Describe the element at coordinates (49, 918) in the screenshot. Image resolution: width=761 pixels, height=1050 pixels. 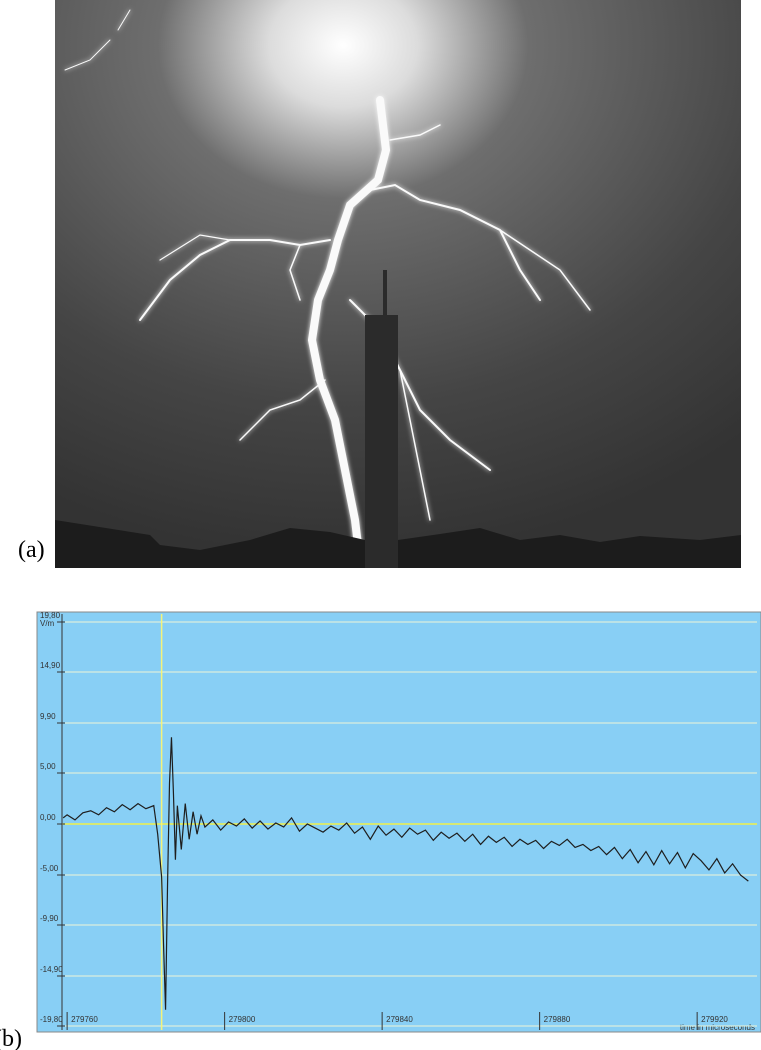
I see `y-tick-label: -9,90` at that location.